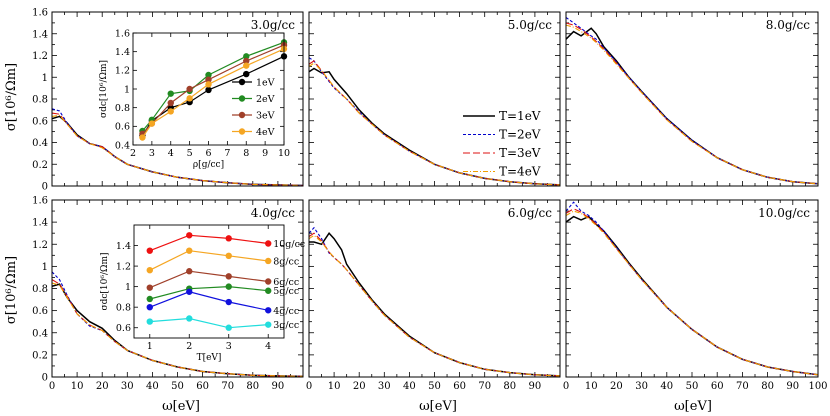  Describe the element at coordinates (530, 25) in the screenshot. I see `density-label: 5.0g/cc` at that location.